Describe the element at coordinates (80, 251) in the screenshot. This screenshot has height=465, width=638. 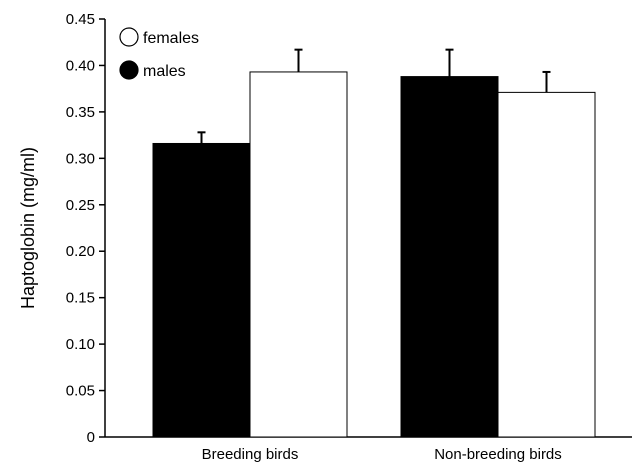
I see `y-tick-label: 0.20` at that location.